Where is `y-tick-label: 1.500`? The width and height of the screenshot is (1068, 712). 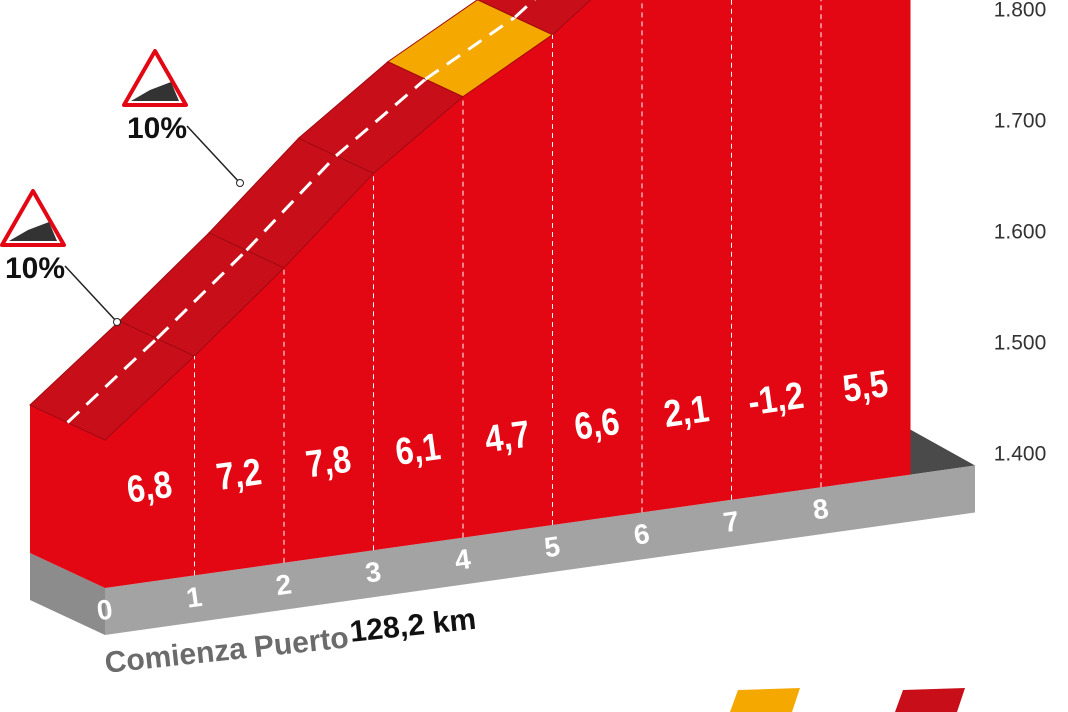 y-tick-label: 1.500 is located at coordinates (1020, 343).